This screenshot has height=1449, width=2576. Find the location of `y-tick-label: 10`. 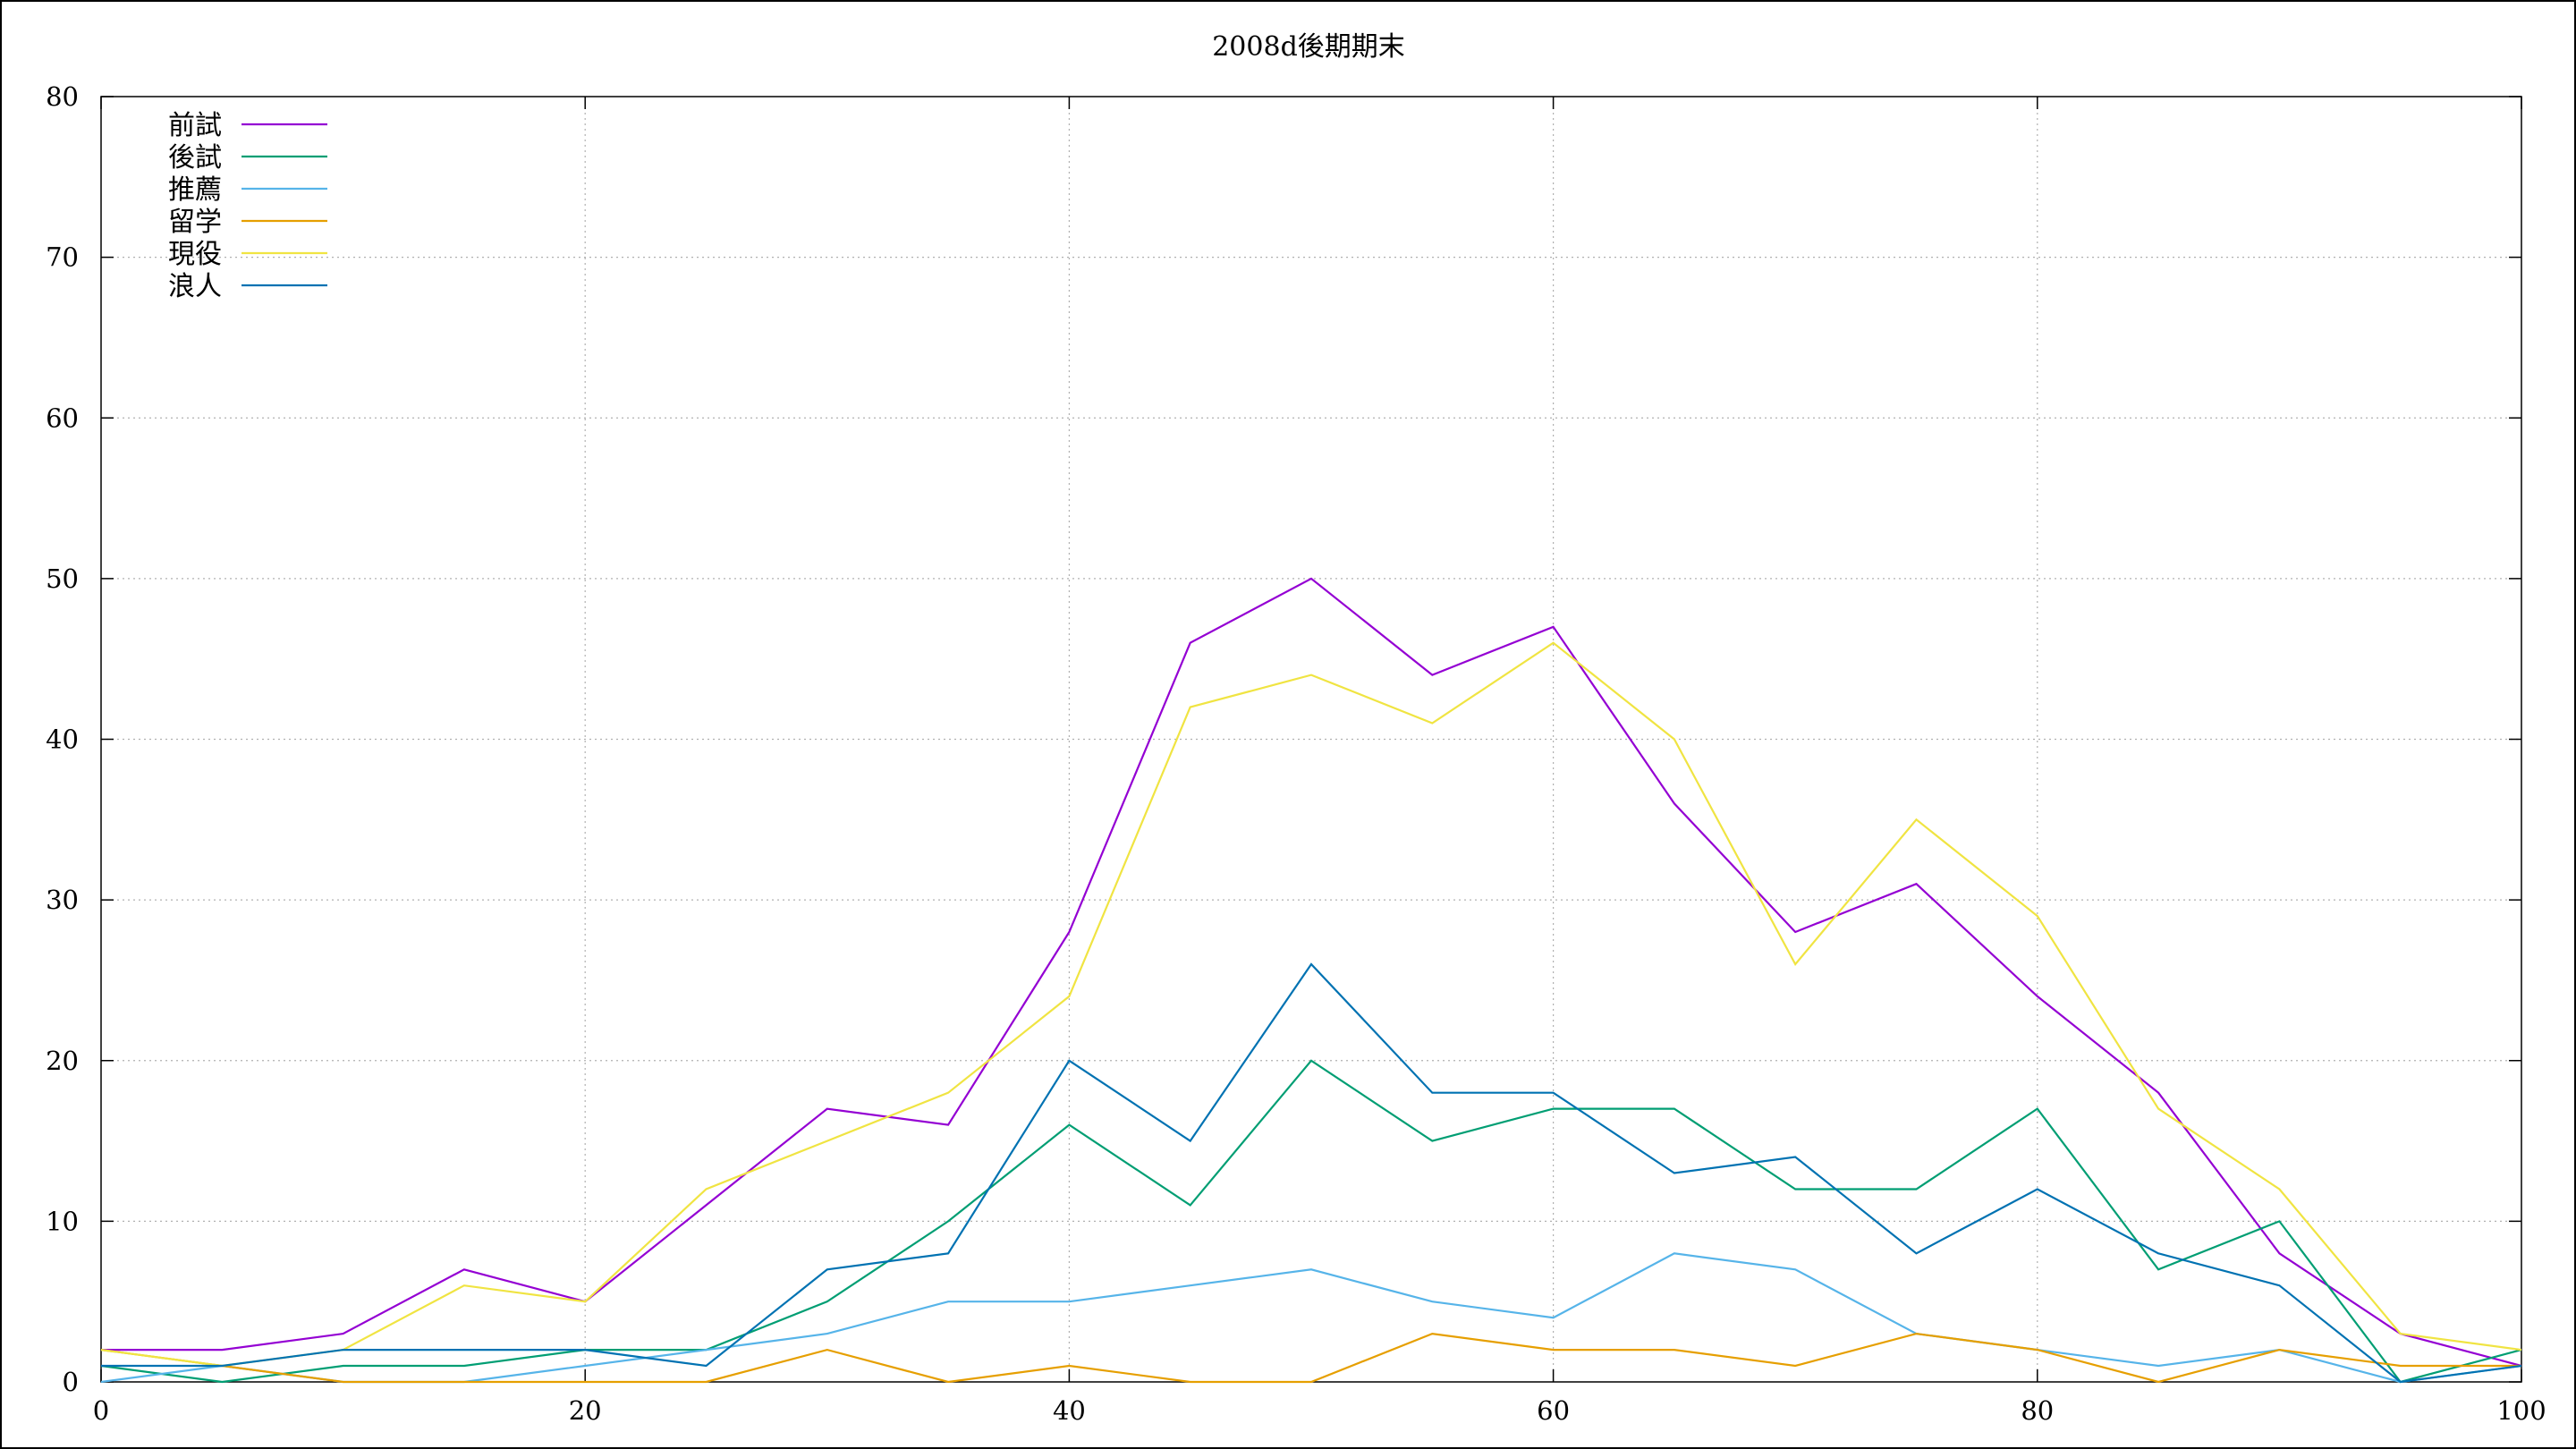

y-tick-label: 10 is located at coordinates (62, 1221).